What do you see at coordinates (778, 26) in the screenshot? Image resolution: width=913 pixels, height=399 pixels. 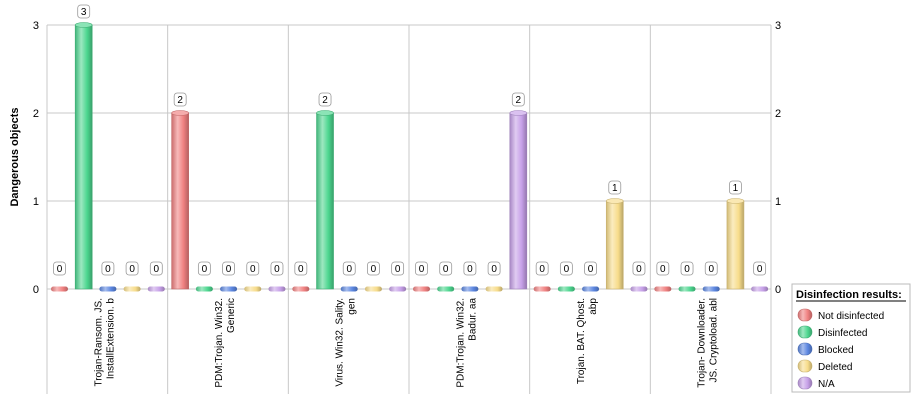 I see `y-tick-label-right: 3` at bounding box center [778, 26].